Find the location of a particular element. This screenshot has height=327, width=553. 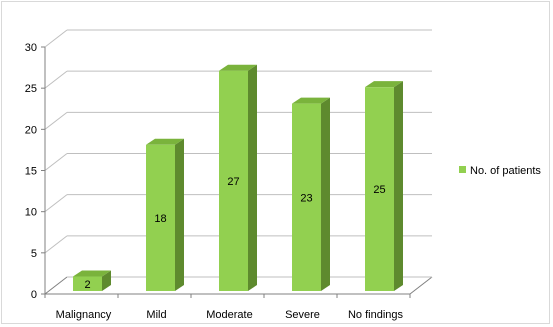

data-label: 18 is located at coordinates (160, 219).